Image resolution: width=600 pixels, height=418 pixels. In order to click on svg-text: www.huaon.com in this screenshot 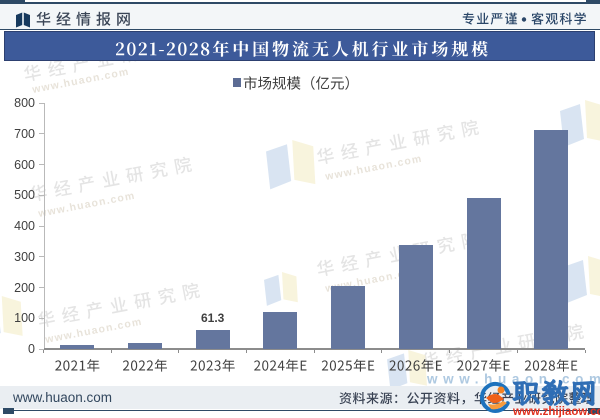, I will do `click(513, 379)`.